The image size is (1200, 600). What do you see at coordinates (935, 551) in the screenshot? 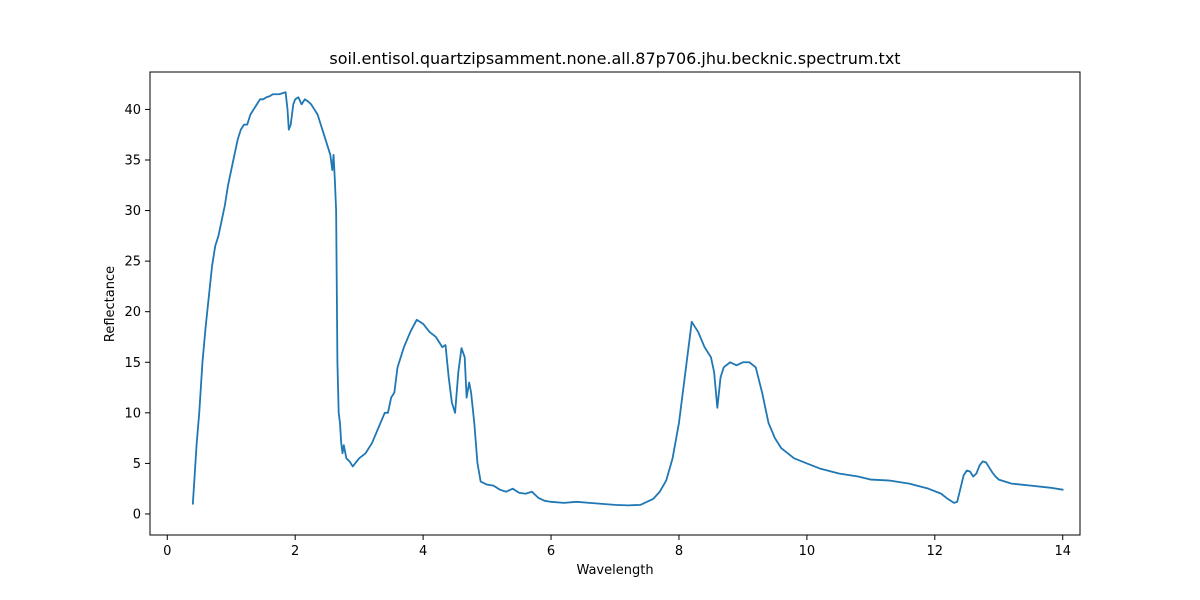
I see `x-tick-label: 12` at bounding box center [935, 551].